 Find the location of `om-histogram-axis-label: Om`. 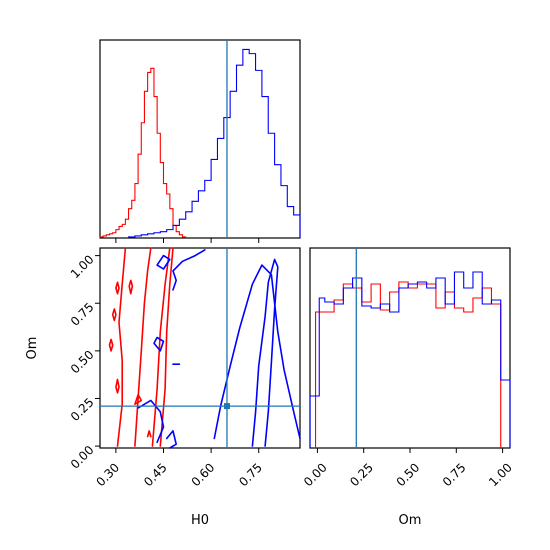

om-histogram-axis-label: Om is located at coordinates (410, 520).